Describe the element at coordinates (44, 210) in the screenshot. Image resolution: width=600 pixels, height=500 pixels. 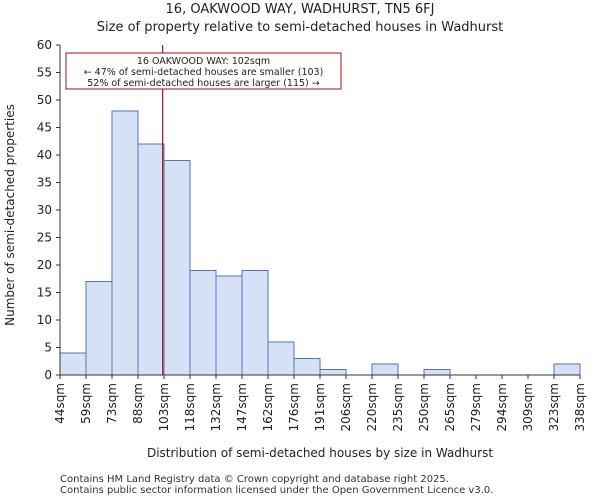
I see `y-tick-label: 30` at that location.